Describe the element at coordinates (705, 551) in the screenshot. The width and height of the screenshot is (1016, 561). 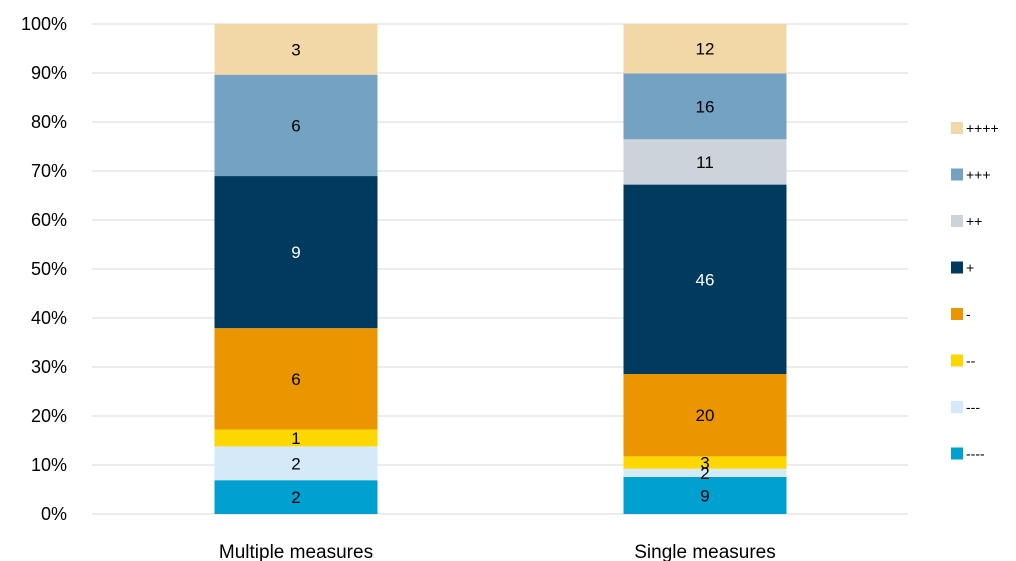
I see `x-tick-label: Single measures` at that location.